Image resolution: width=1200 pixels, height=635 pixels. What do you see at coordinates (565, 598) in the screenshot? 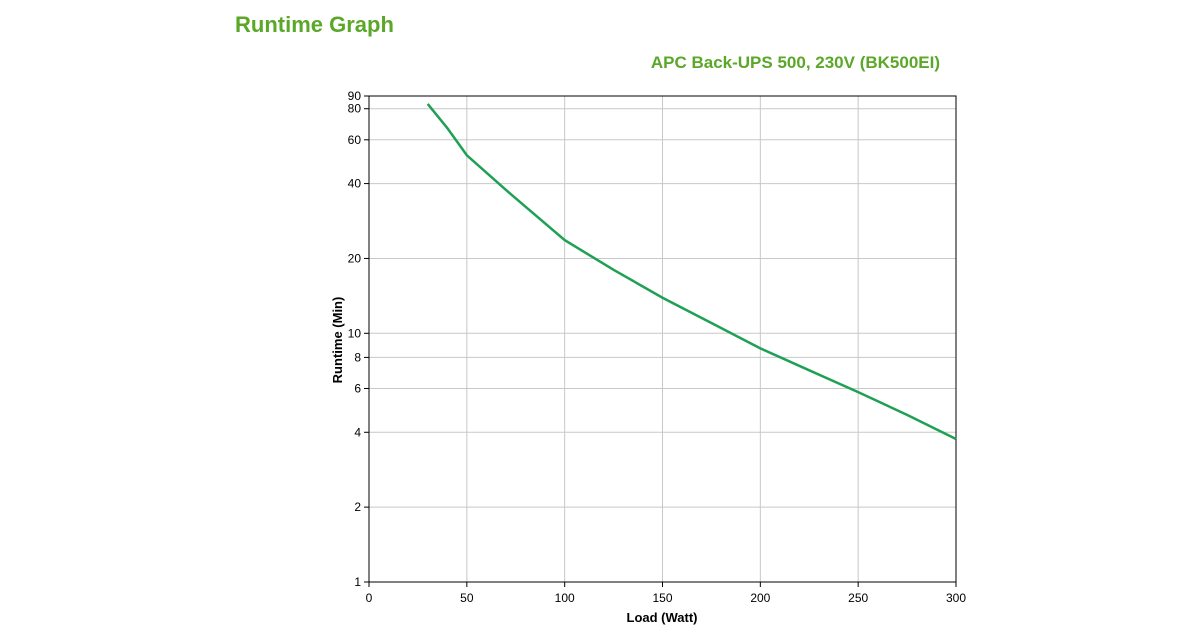
I see `x-tick-label: 100` at bounding box center [565, 598].